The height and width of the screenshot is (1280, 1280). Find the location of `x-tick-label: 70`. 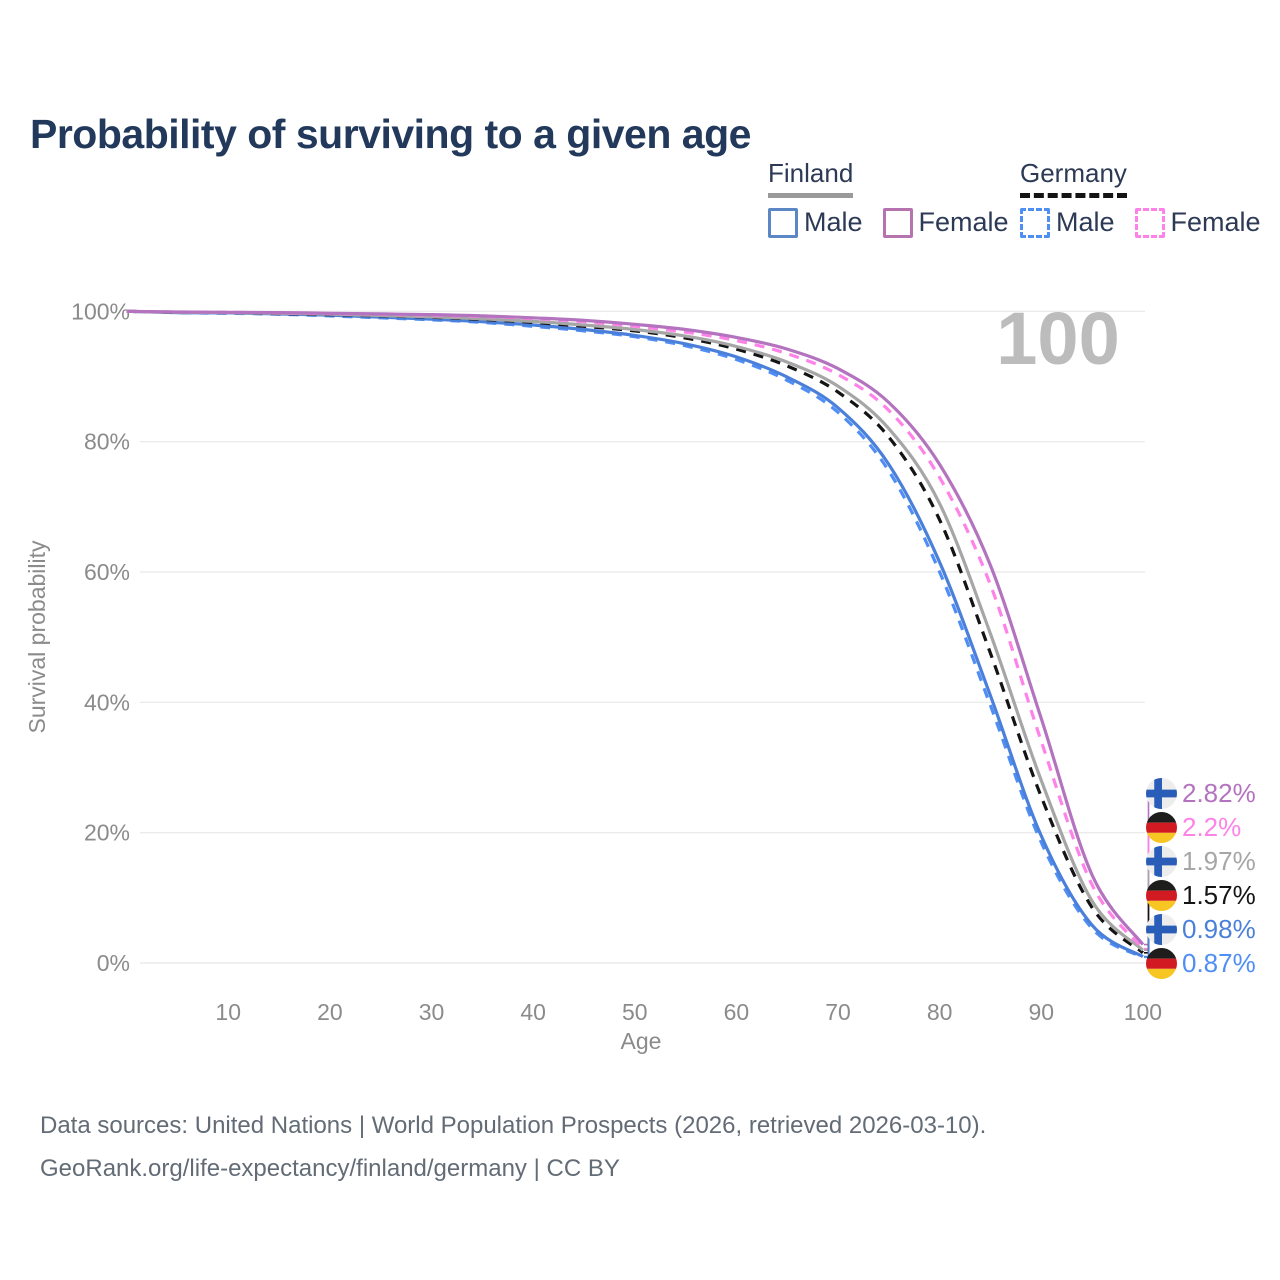

x-tick-label: 70 is located at coordinates (838, 1012).